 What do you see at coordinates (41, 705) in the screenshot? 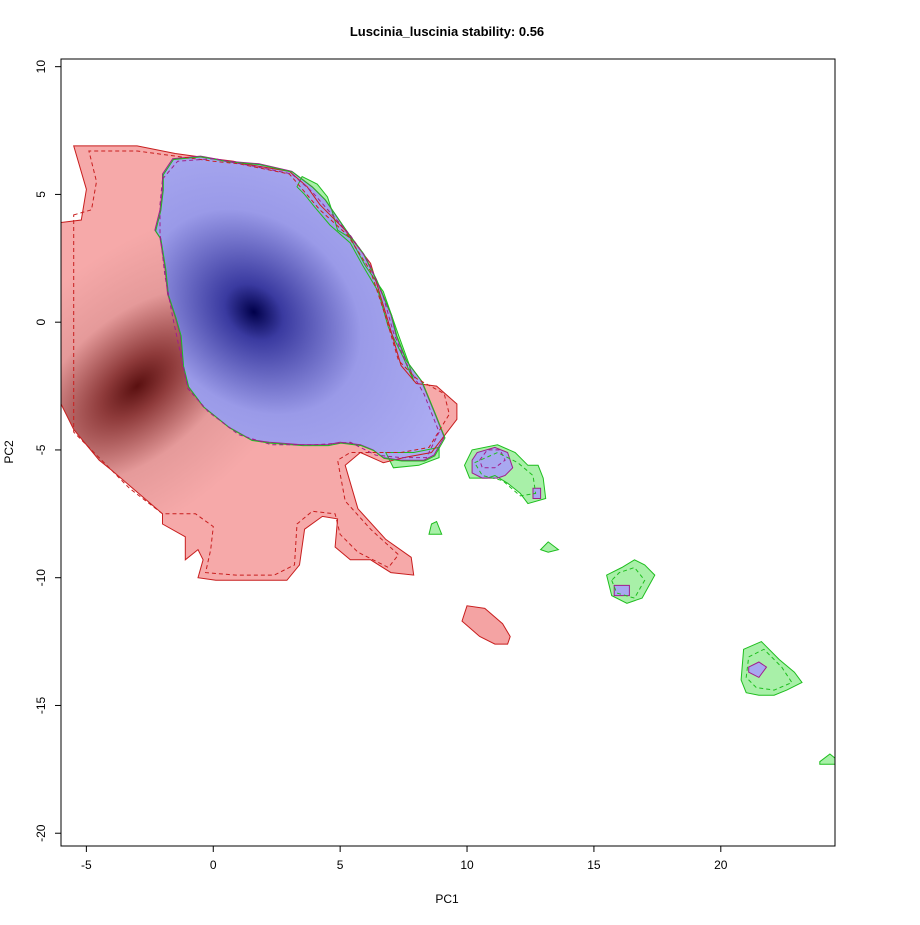
I see `y-tick-label: -15` at bounding box center [41, 705].